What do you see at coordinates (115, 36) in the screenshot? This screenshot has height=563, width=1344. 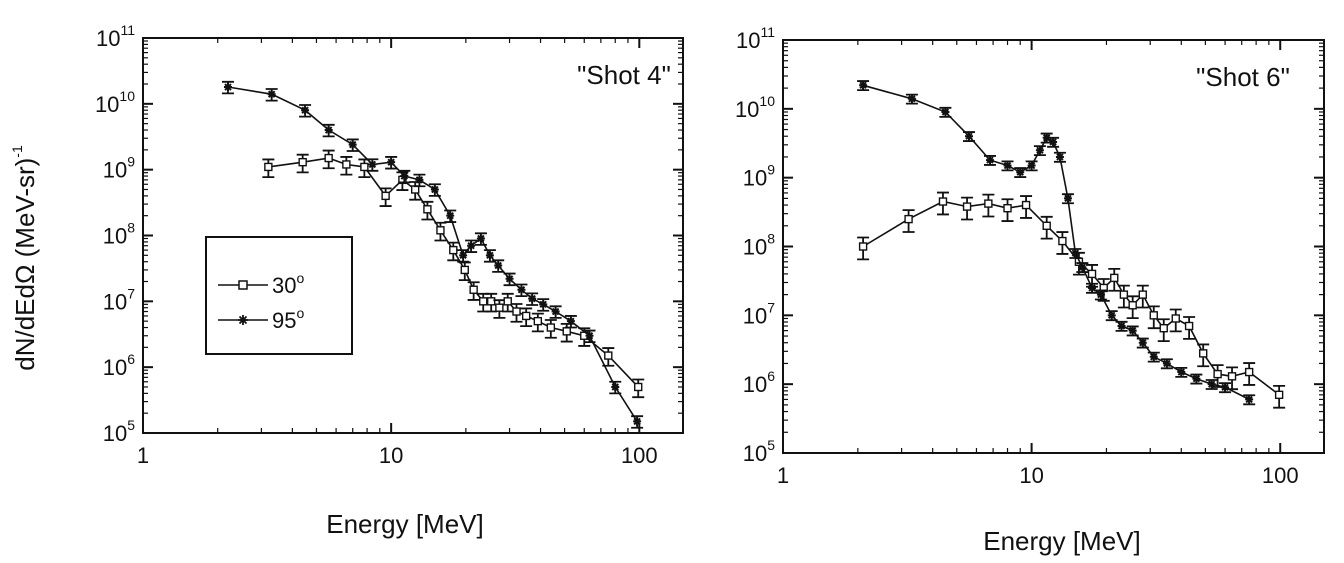 I see `y-tick-label: 10¹¹` at bounding box center [115, 36].